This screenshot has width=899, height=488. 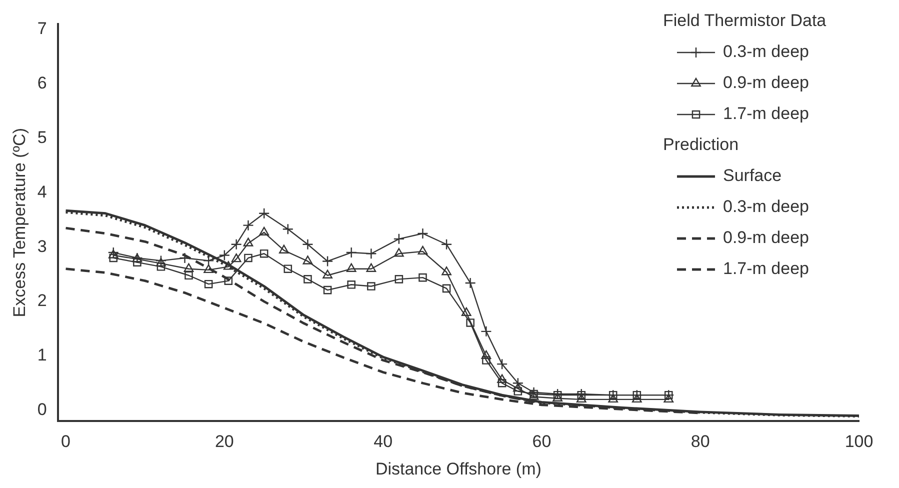 What do you see at coordinates (745, 20) in the screenshot?
I see `legend-title: Field Thermistor Data` at bounding box center [745, 20].